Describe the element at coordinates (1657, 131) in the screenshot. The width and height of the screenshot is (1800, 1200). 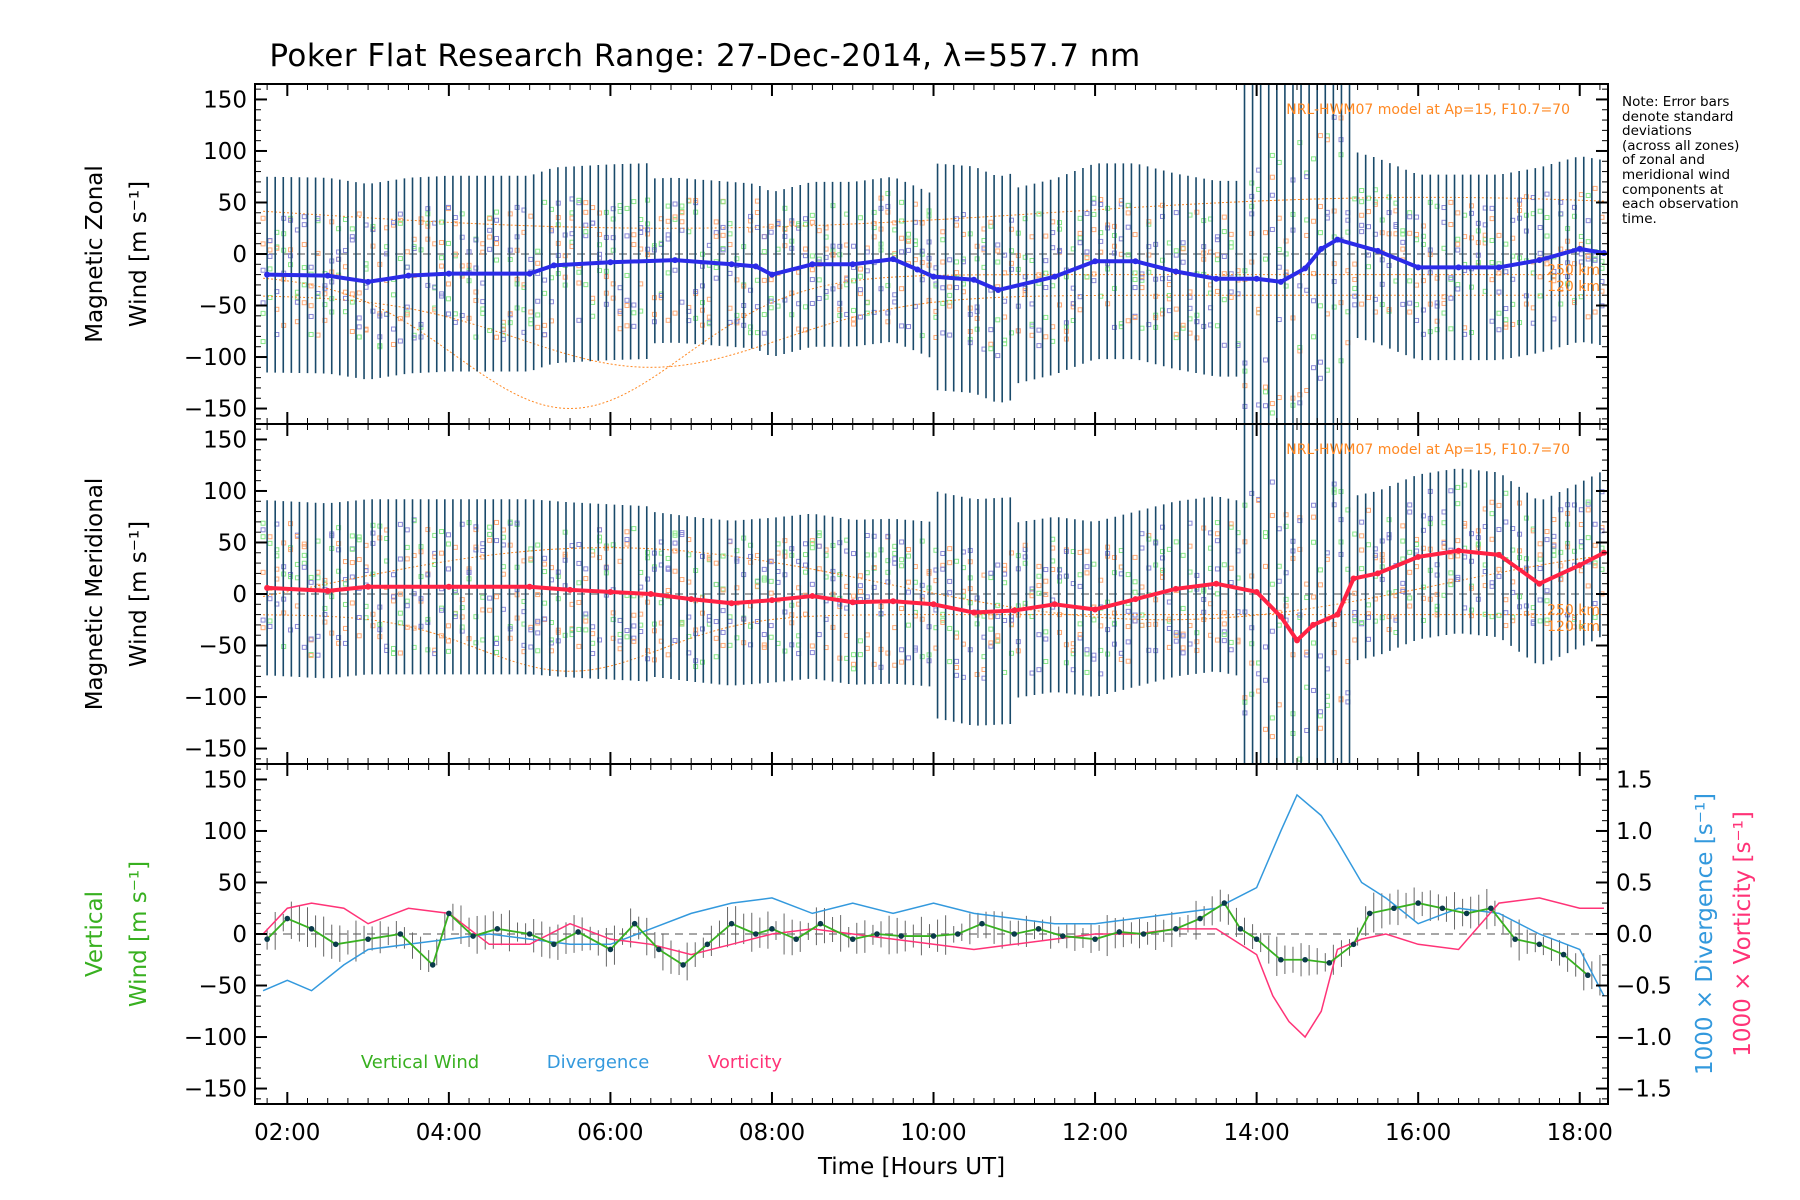
I see `note-line: deviations` at that location.